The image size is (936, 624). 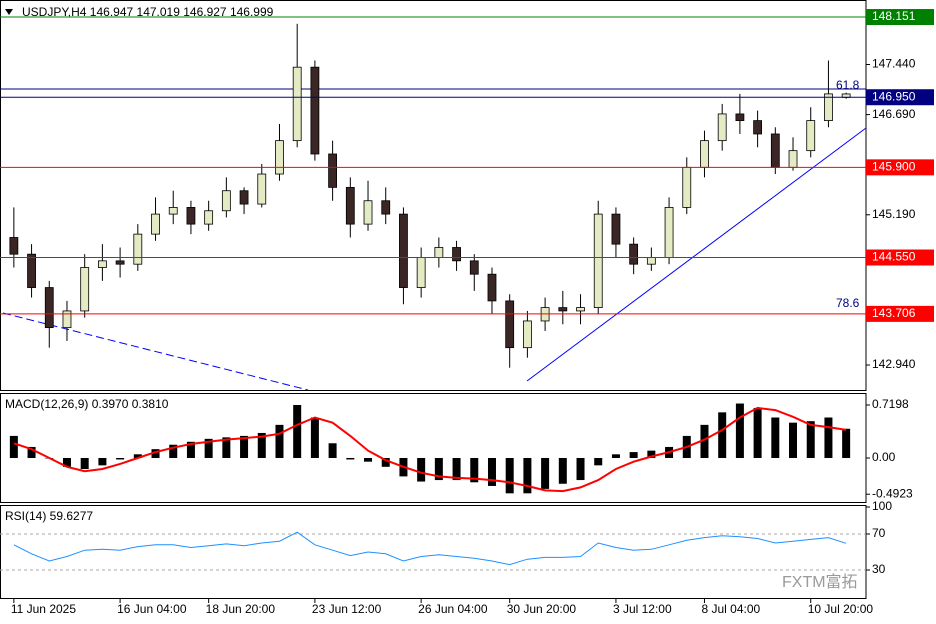 What do you see at coordinates (152, 609) in the screenshot?
I see `x-tick-label: 16 Jun 04:00` at bounding box center [152, 609].